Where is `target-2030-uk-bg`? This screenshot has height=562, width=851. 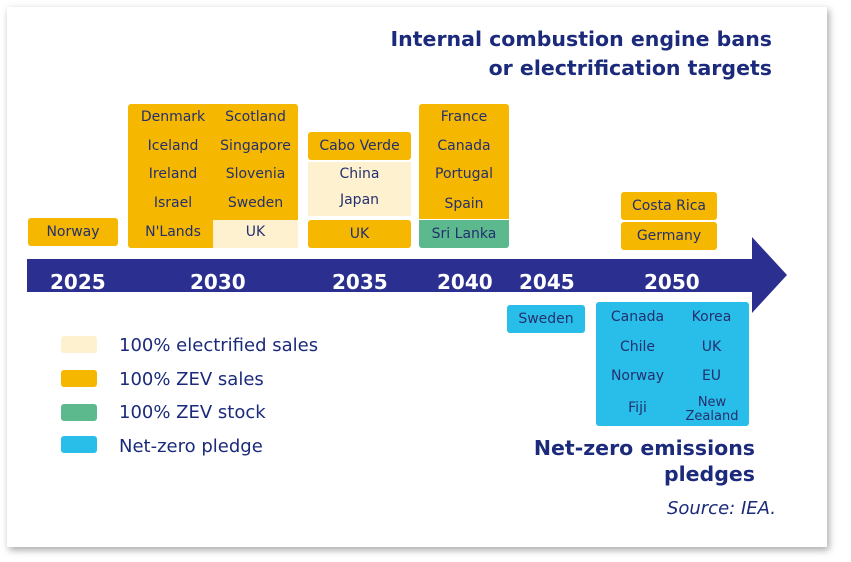
target-2030-uk-bg is located at coordinates (255, 234).